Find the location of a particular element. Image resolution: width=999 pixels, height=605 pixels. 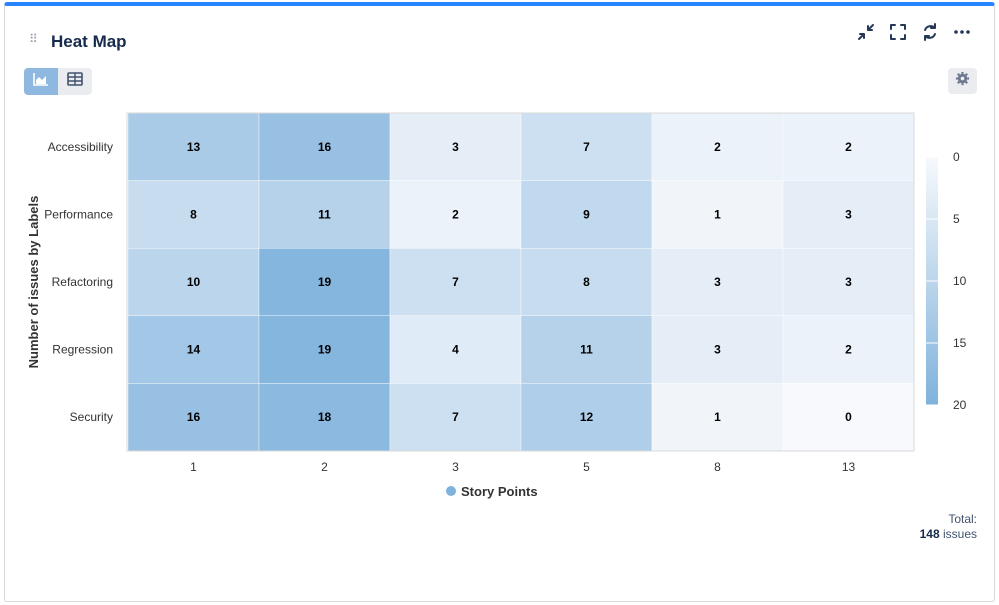

area-chart-icon is located at coordinates (41, 81).